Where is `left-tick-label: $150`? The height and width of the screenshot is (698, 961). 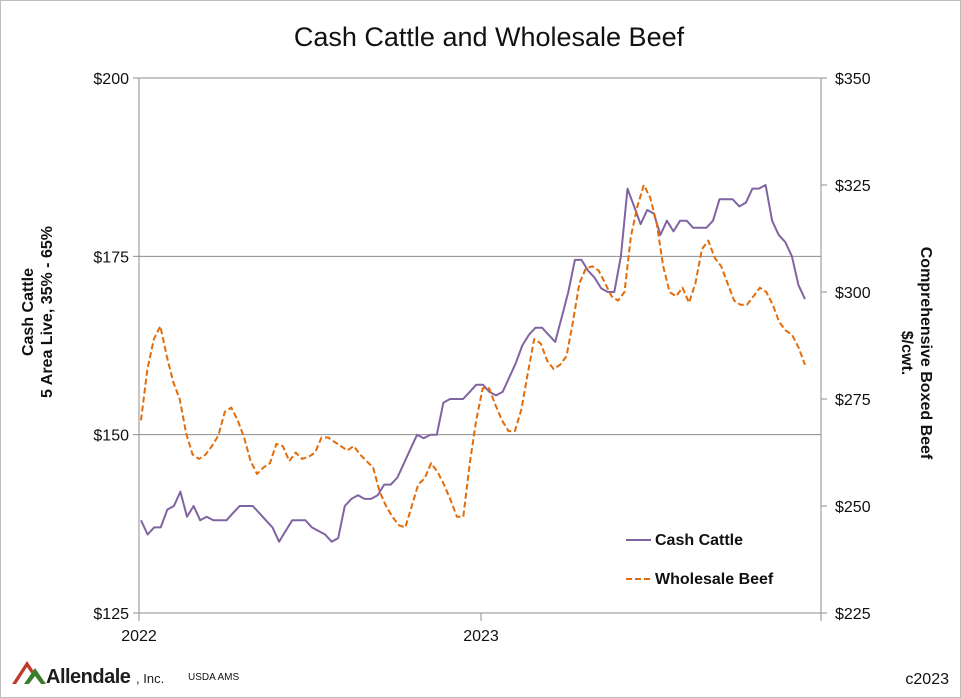 left-tick-label: $150 is located at coordinates (111, 436).